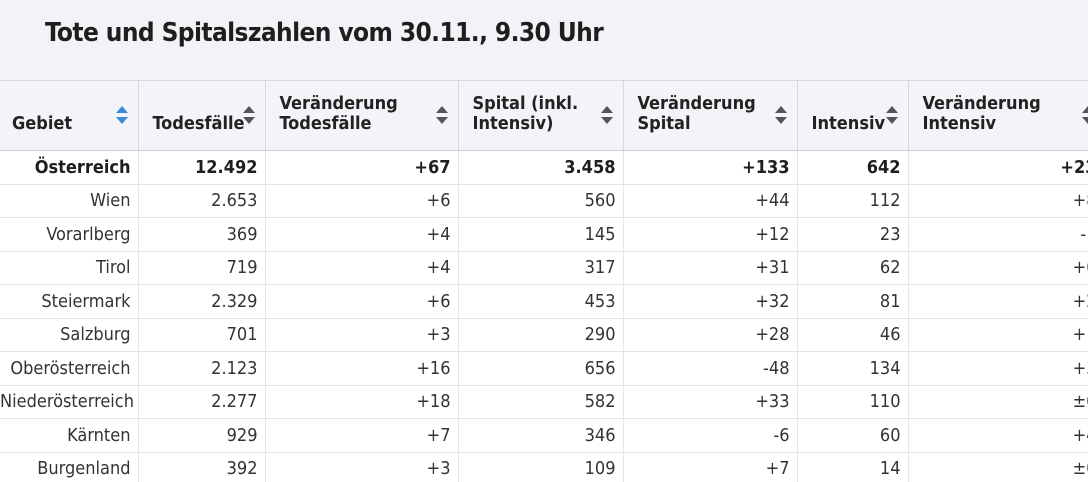 Image resolution: width=1088 pixels, height=482 pixels. I want to click on value-cell: 23, so click(853, 234).